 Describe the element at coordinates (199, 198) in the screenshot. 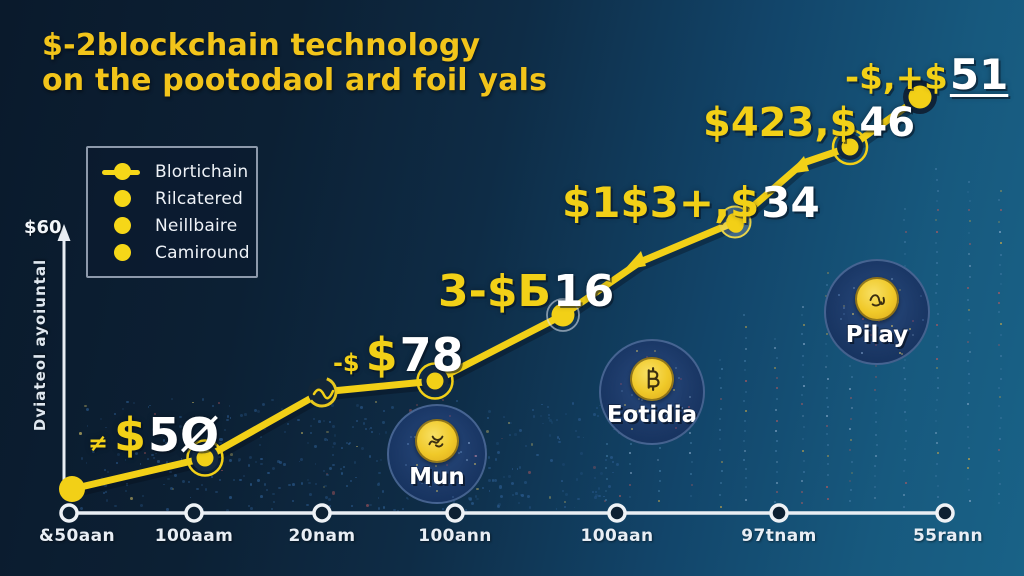

I see `legend-item-label: Rilcatered` at that location.